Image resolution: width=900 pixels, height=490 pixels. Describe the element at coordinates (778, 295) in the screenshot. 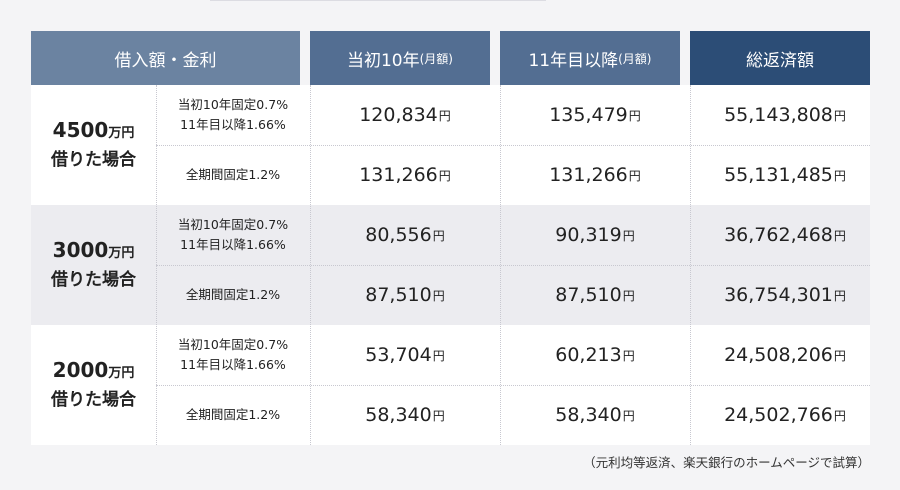

I see `value: 36,754,301` at that location.